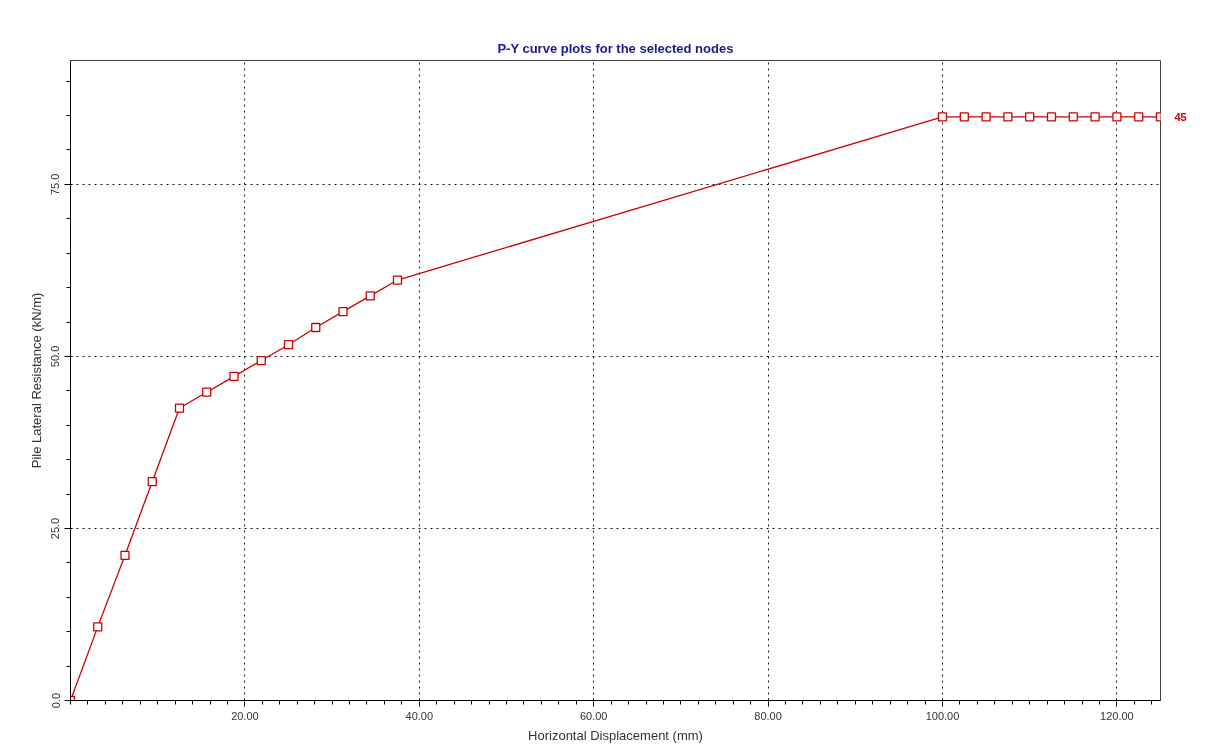  Describe the element at coordinates (36, 380) in the screenshot. I see `y-axis-title: Pile Lateral Resistance (kN/m)` at that location.